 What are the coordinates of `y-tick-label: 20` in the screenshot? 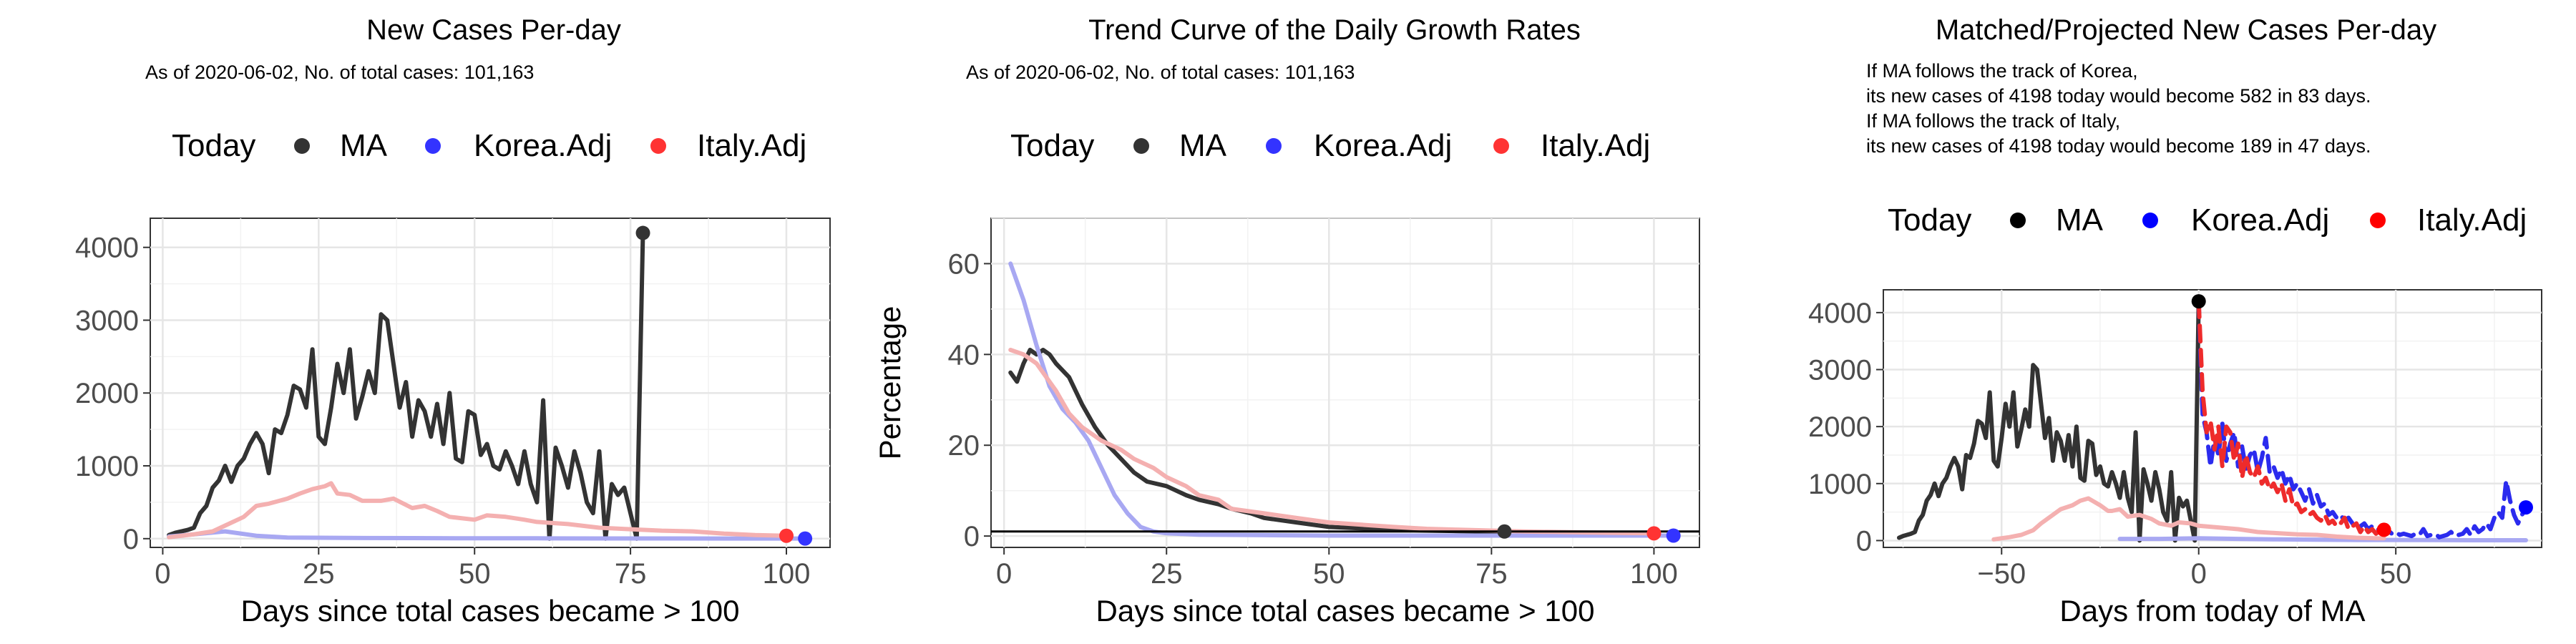 It's located at (964, 446).